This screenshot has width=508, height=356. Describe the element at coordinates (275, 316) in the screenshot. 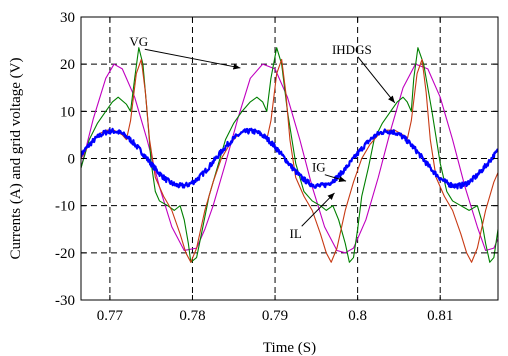

I see `x-tick-label: 0.79` at that location.